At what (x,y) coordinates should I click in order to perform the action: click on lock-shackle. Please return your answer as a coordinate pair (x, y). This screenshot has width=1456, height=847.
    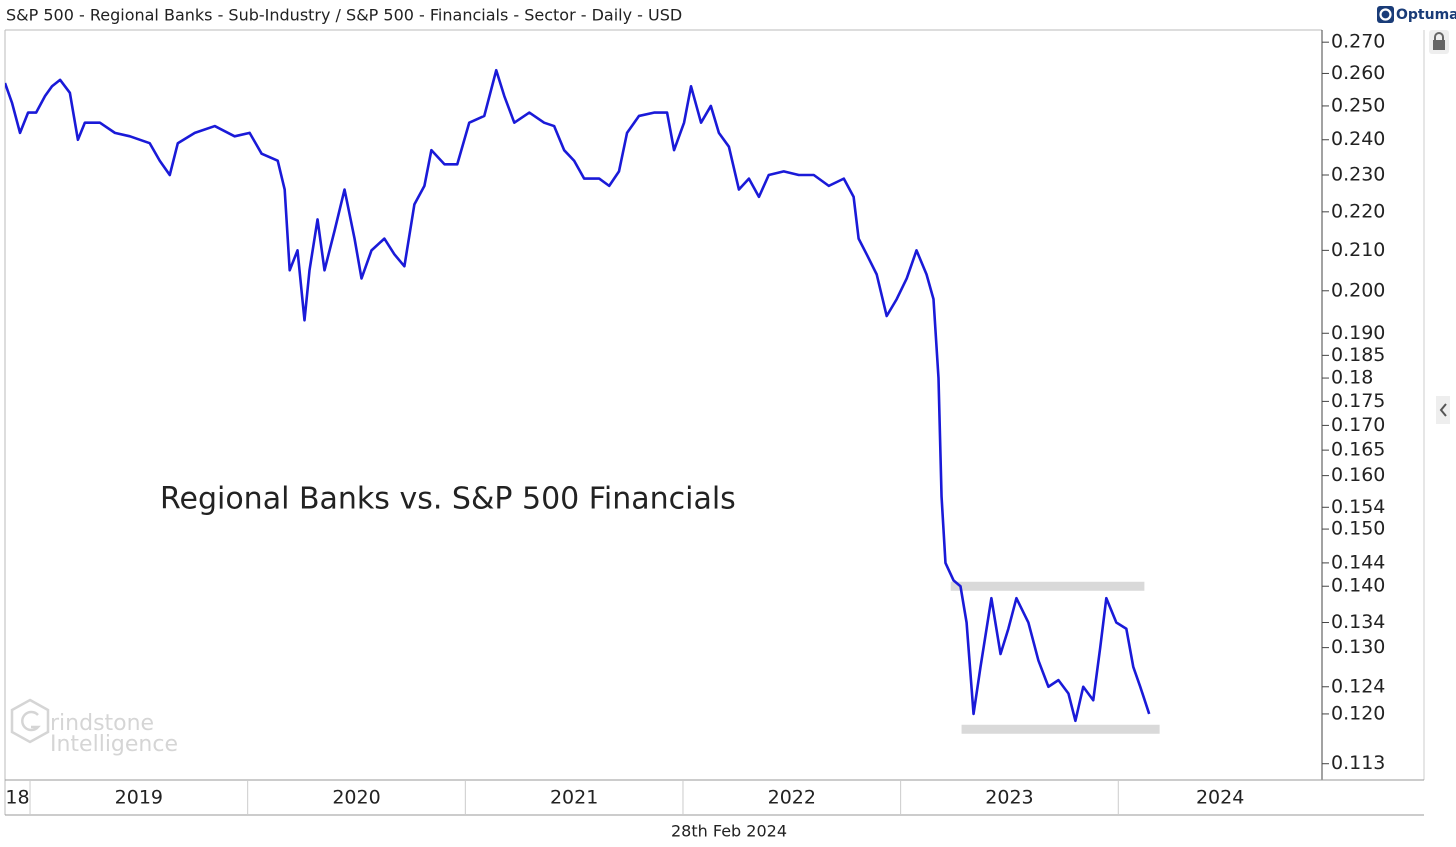
    Looking at the image, I should click on (1439, 36).